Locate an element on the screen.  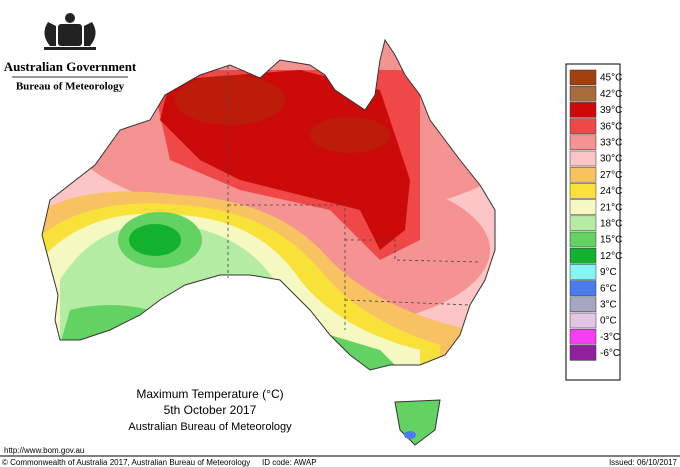
legend-label: -6°C is located at coordinates (610, 353).